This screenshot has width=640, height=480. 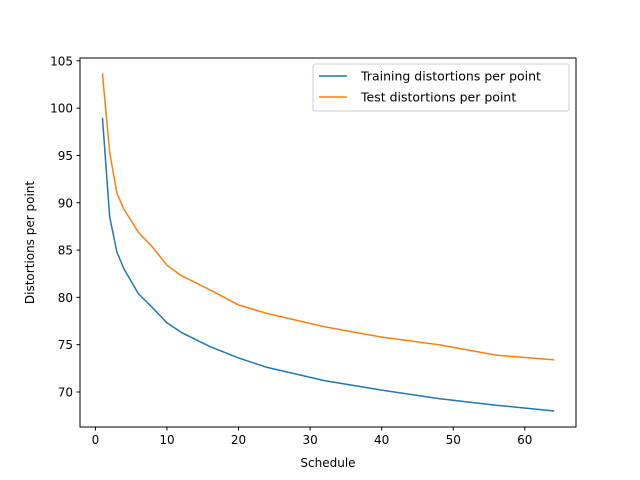 What do you see at coordinates (96, 440) in the screenshot?
I see `x-tick-label: 0` at bounding box center [96, 440].